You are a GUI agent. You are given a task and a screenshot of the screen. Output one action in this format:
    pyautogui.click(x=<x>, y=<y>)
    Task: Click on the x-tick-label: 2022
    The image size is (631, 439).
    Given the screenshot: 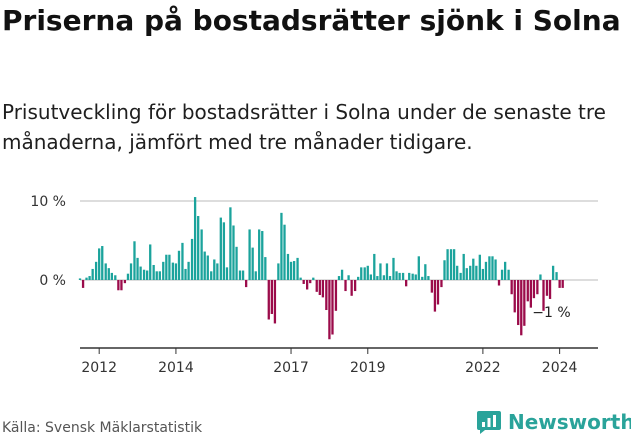 What is the action you would take?
    pyautogui.click(x=483, y=368)
    